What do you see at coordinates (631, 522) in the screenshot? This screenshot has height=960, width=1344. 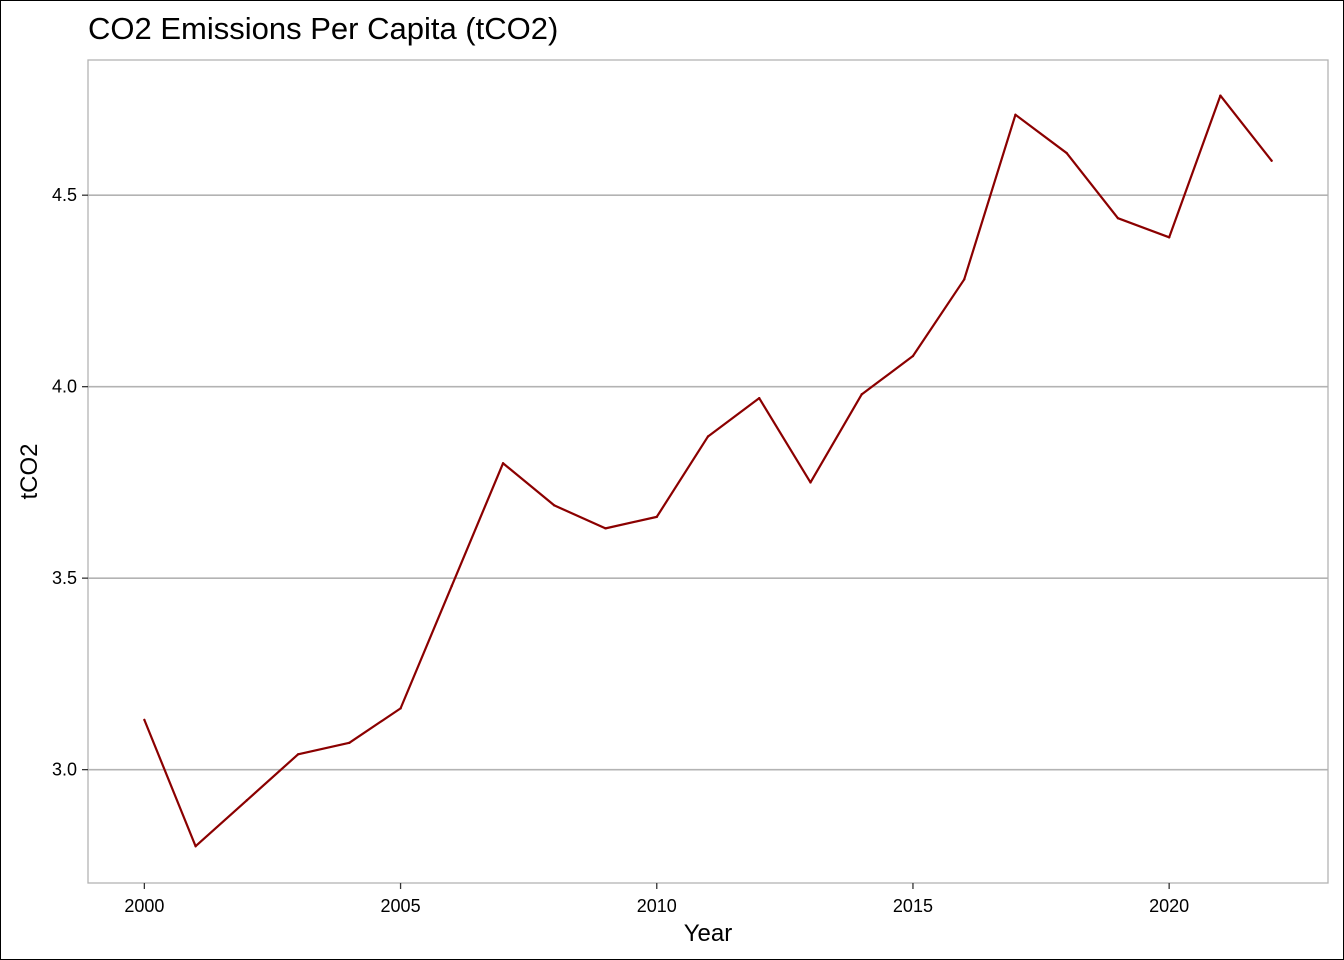 I see `series-segment-2009-2010` at bounding box center [631, 522].